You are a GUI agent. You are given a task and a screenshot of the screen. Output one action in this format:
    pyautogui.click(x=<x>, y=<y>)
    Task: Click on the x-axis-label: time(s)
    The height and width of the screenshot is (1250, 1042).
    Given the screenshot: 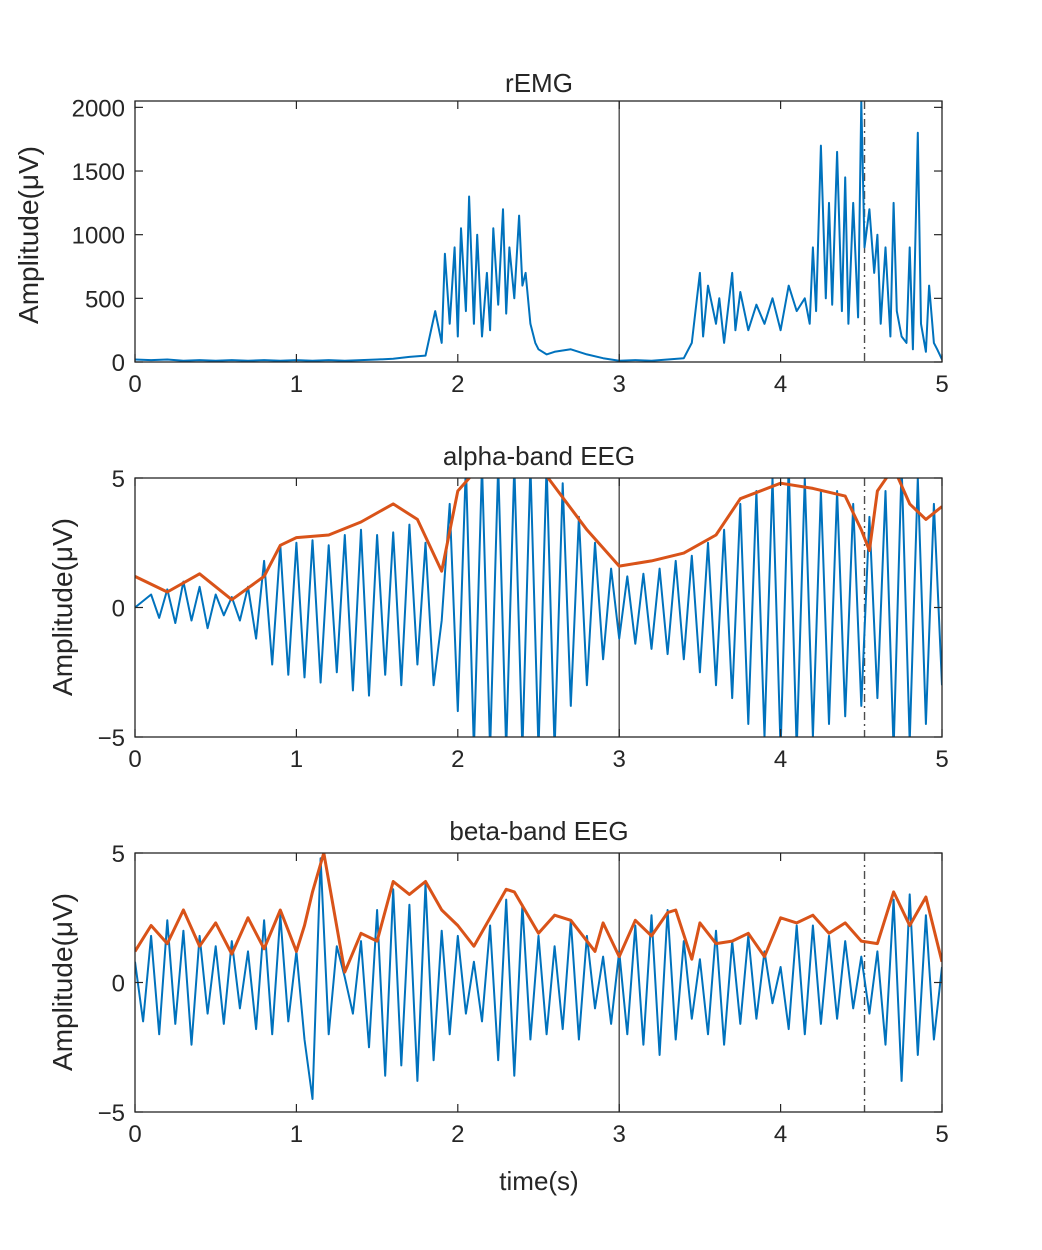 What is the action you would take?
    pyautogui.click(x=538, y=1181)
    